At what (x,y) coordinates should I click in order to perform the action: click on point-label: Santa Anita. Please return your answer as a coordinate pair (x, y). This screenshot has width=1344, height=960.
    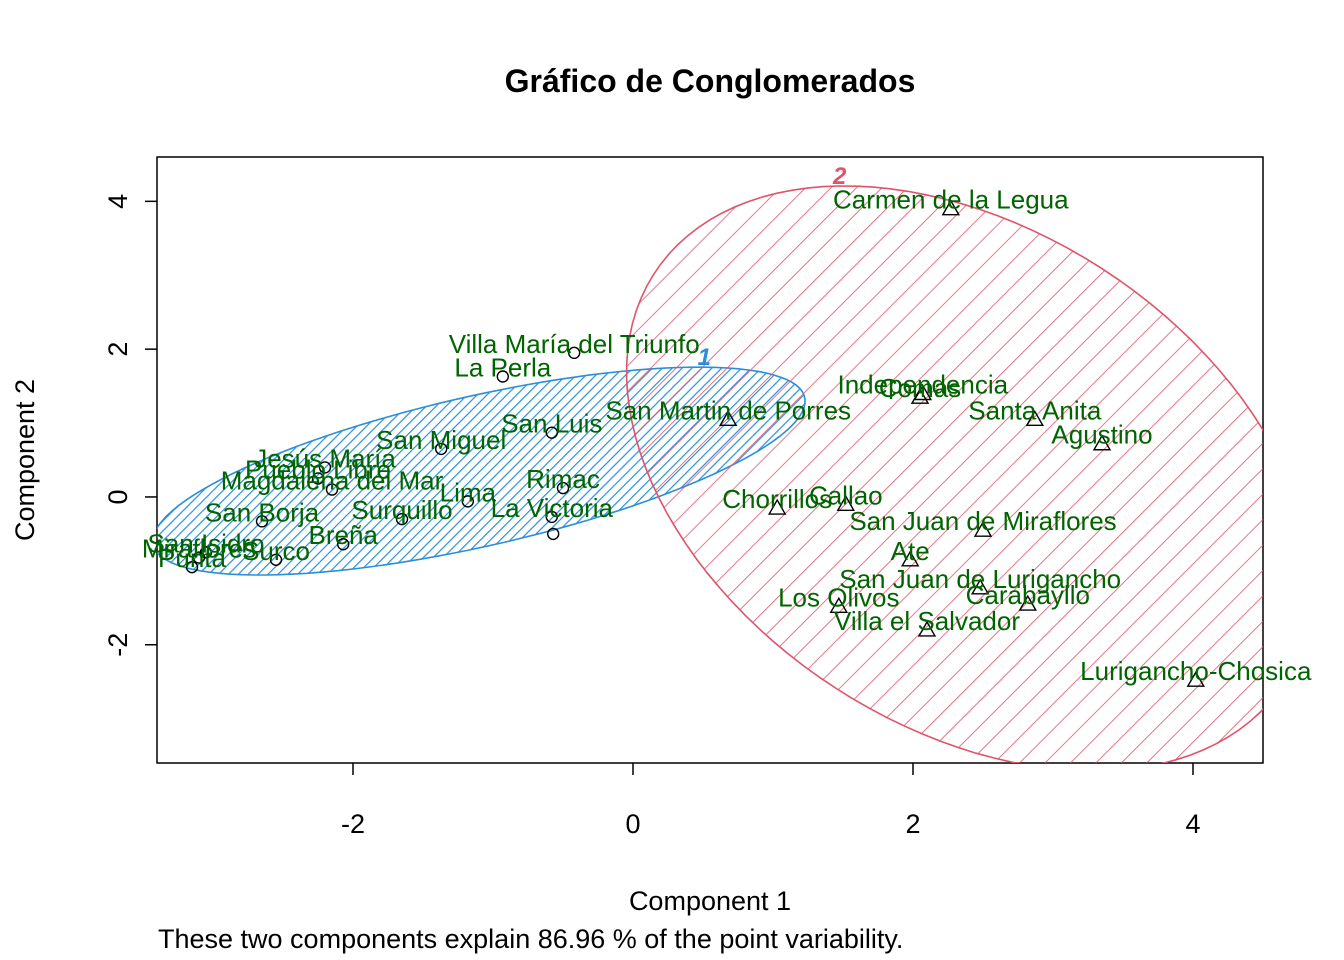
    Looking at the image, I should click on (1035, 410).